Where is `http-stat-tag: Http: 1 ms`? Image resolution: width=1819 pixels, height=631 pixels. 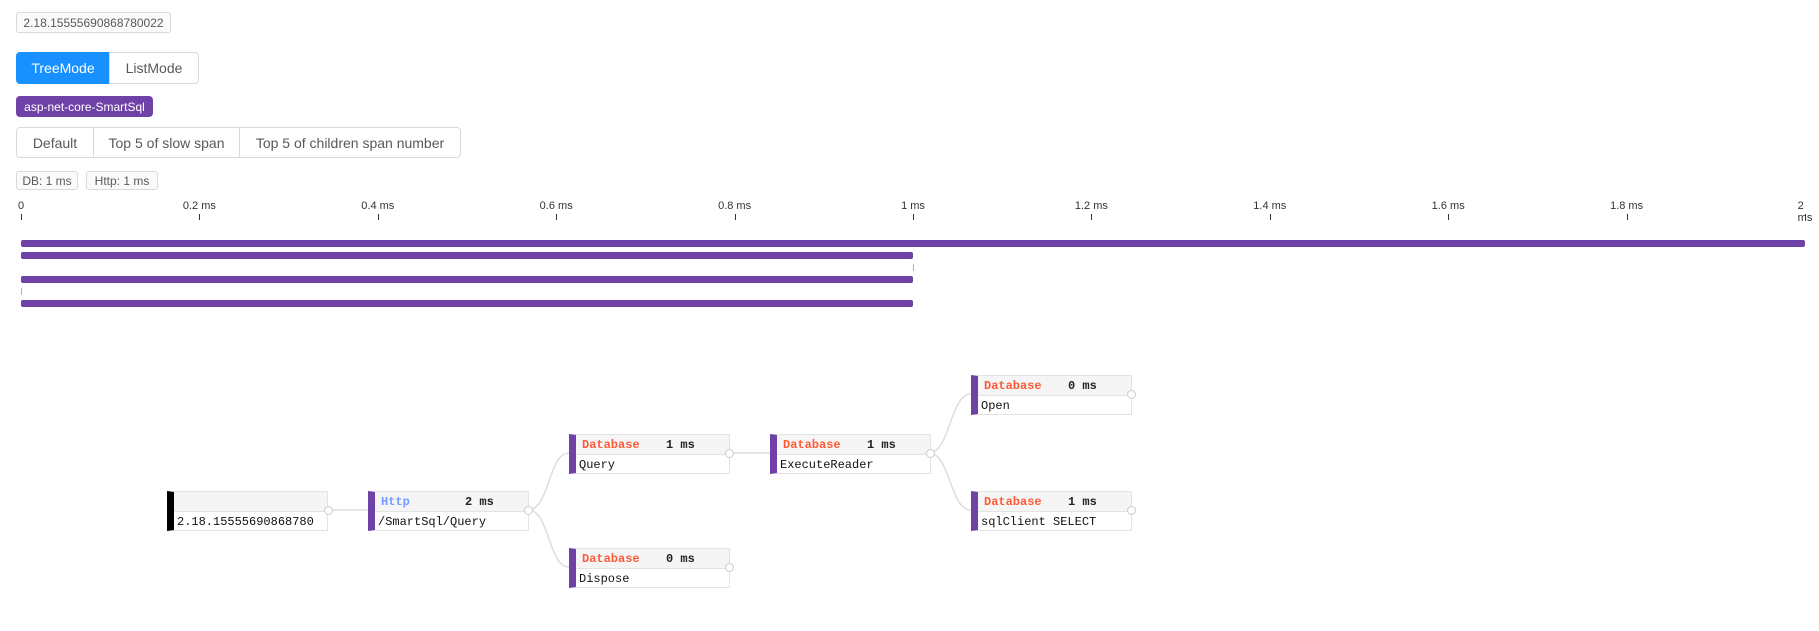 http-stat-tag: Http: 1 ms is located at coordinates (122, 180).